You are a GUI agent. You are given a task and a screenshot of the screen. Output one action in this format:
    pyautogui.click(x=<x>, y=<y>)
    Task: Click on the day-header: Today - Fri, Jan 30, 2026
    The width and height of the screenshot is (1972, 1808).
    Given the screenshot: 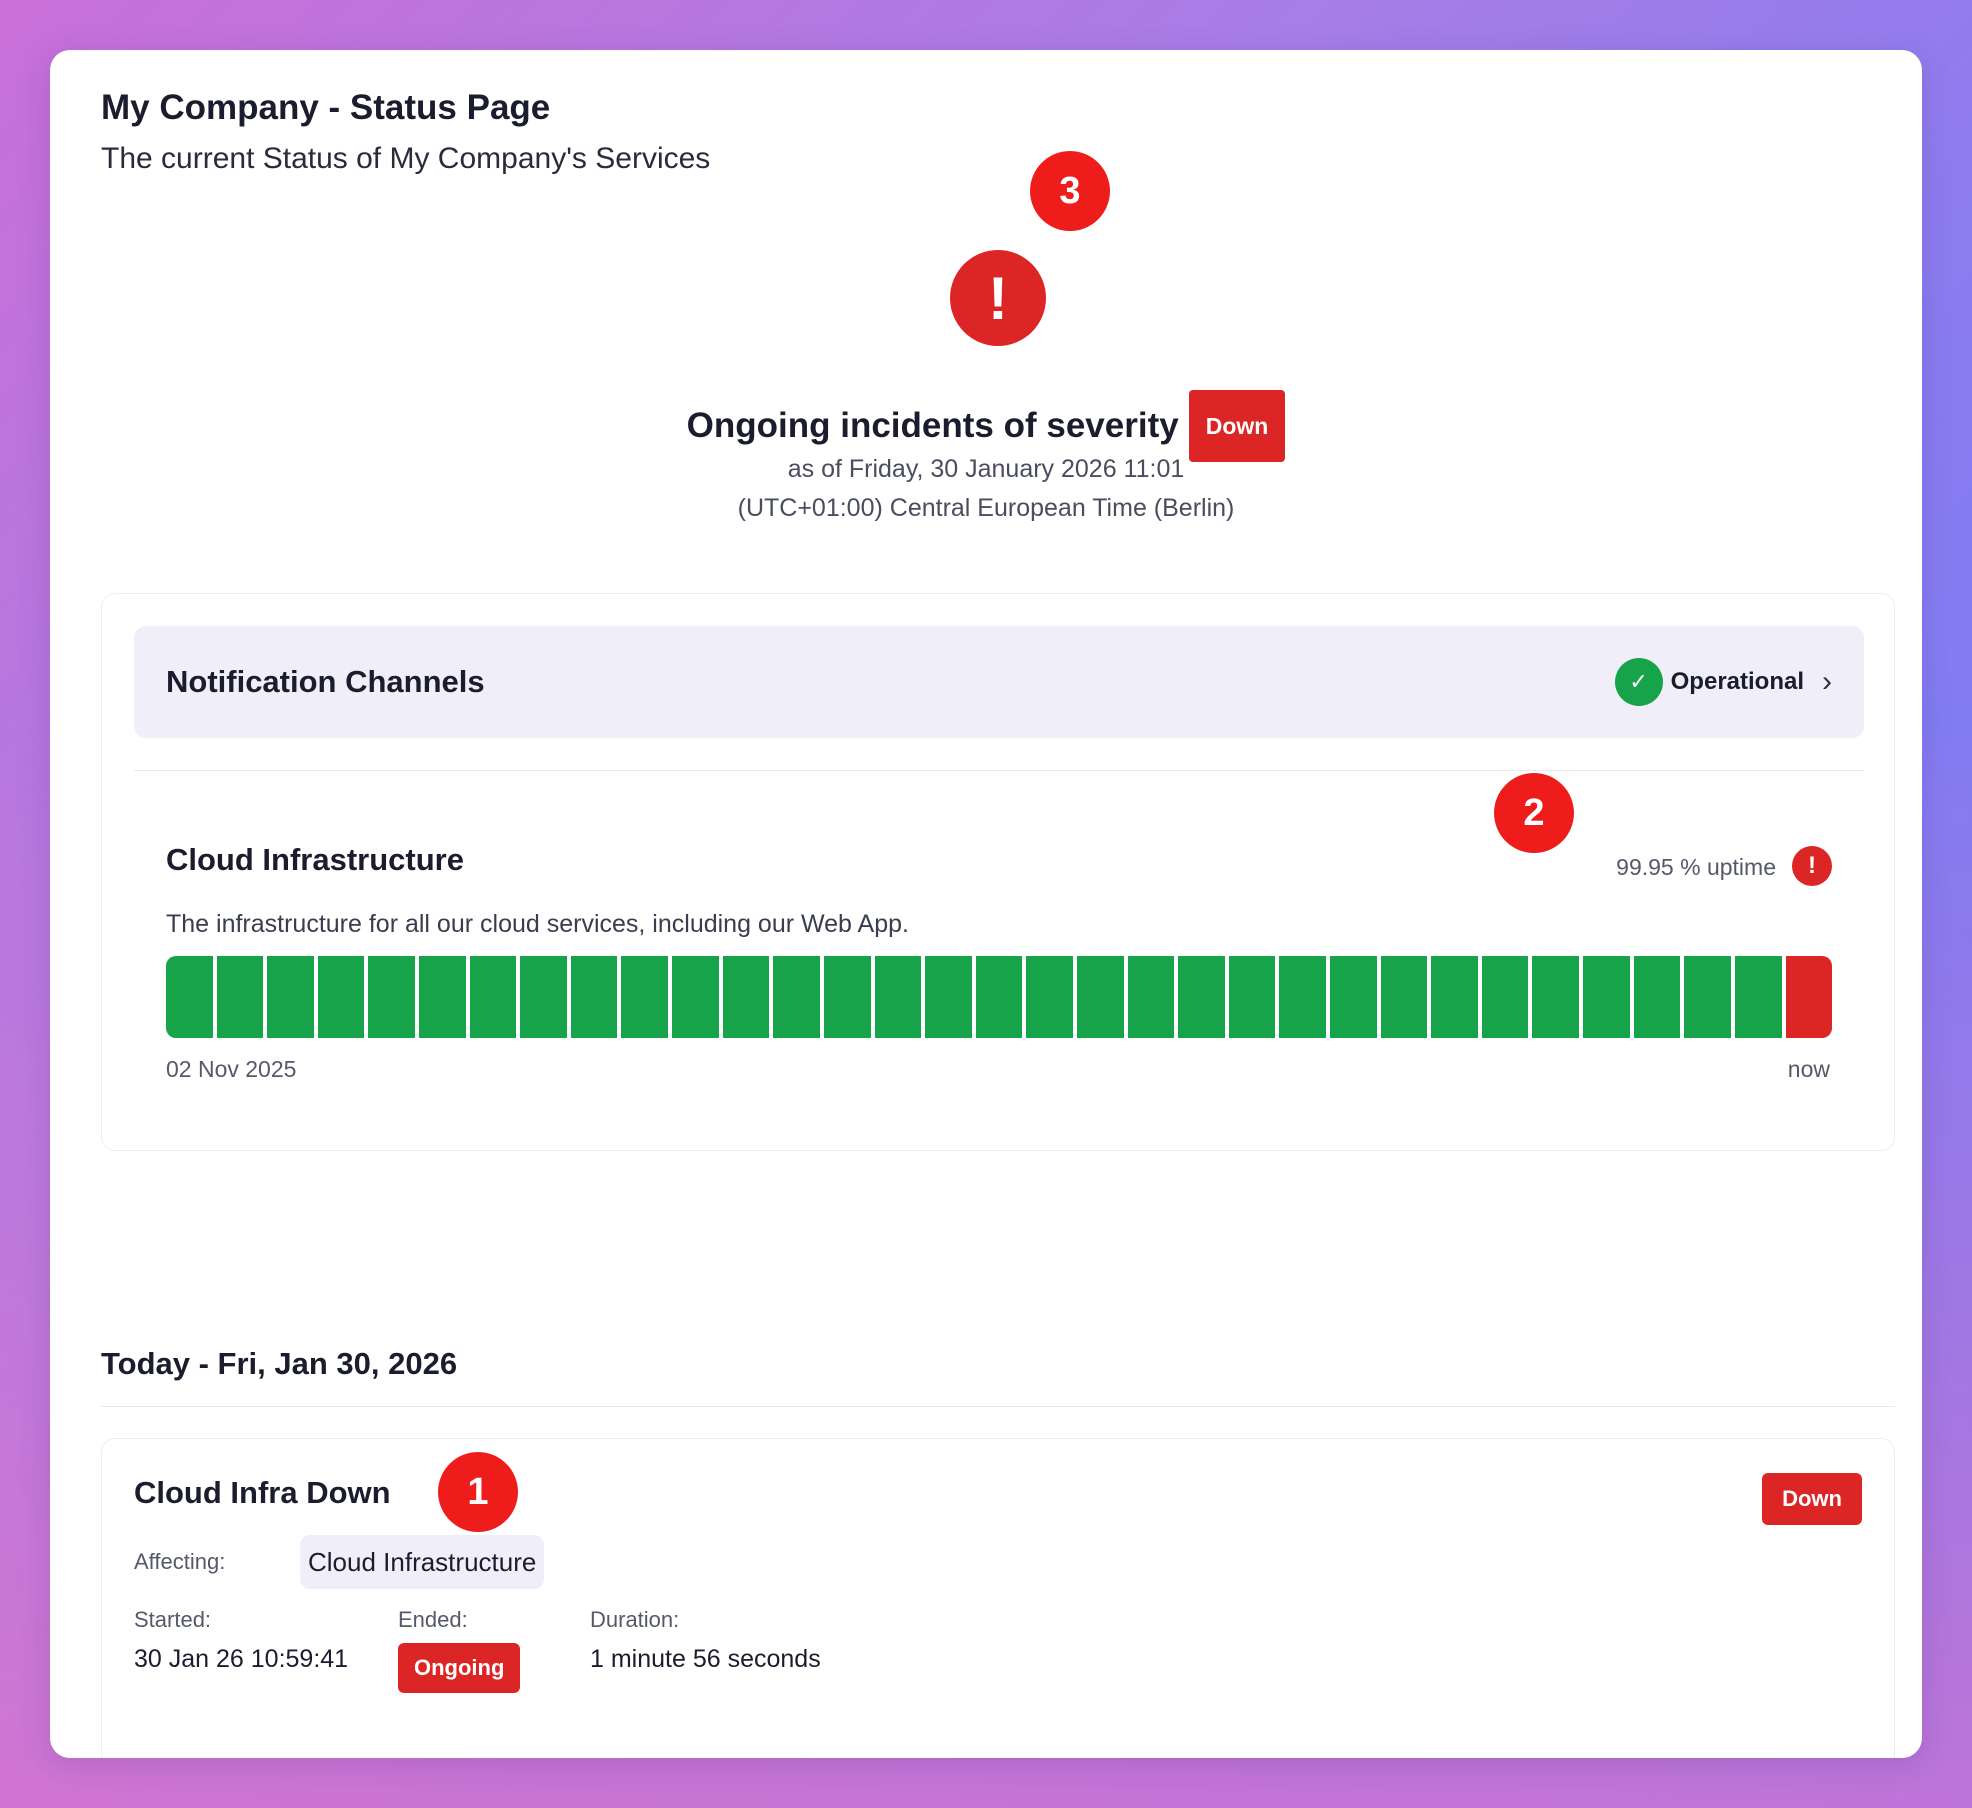 What is the action you would take?
    pyautogui.click(x=279, y=1363)
    